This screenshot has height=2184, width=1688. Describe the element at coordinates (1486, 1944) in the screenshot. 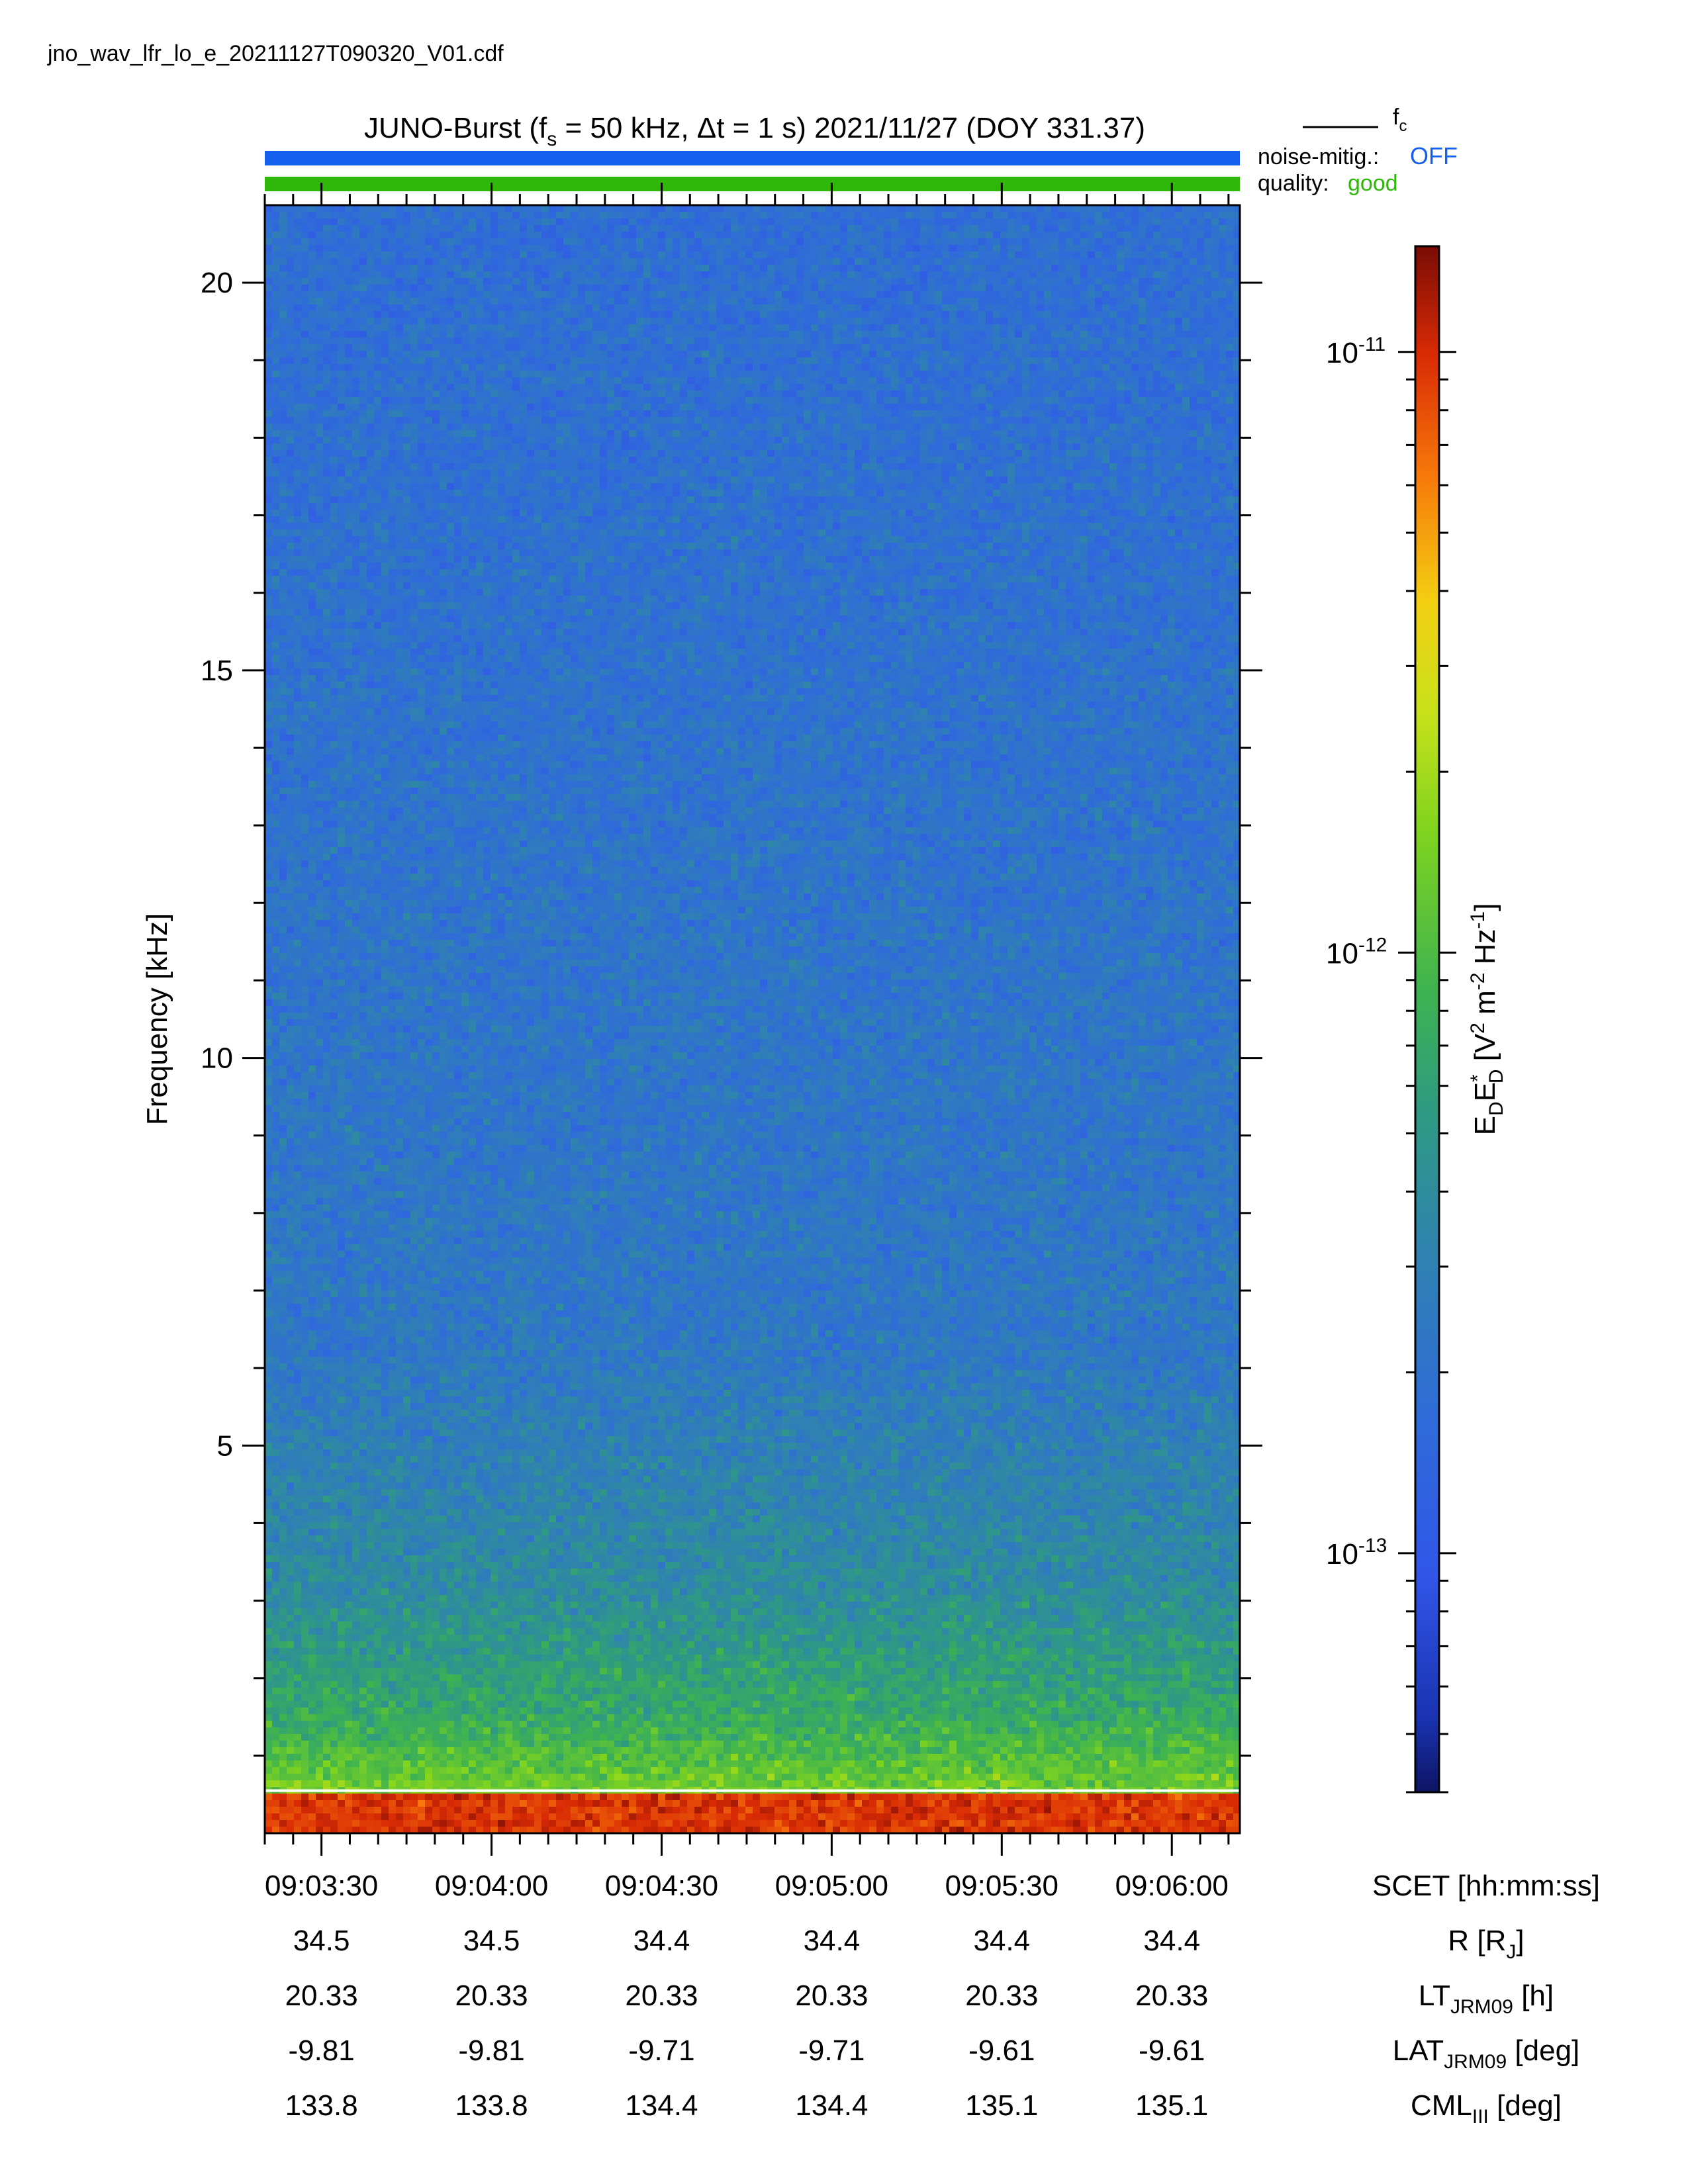

I see `ephemeris-row-label: R [RJ]` at that location.